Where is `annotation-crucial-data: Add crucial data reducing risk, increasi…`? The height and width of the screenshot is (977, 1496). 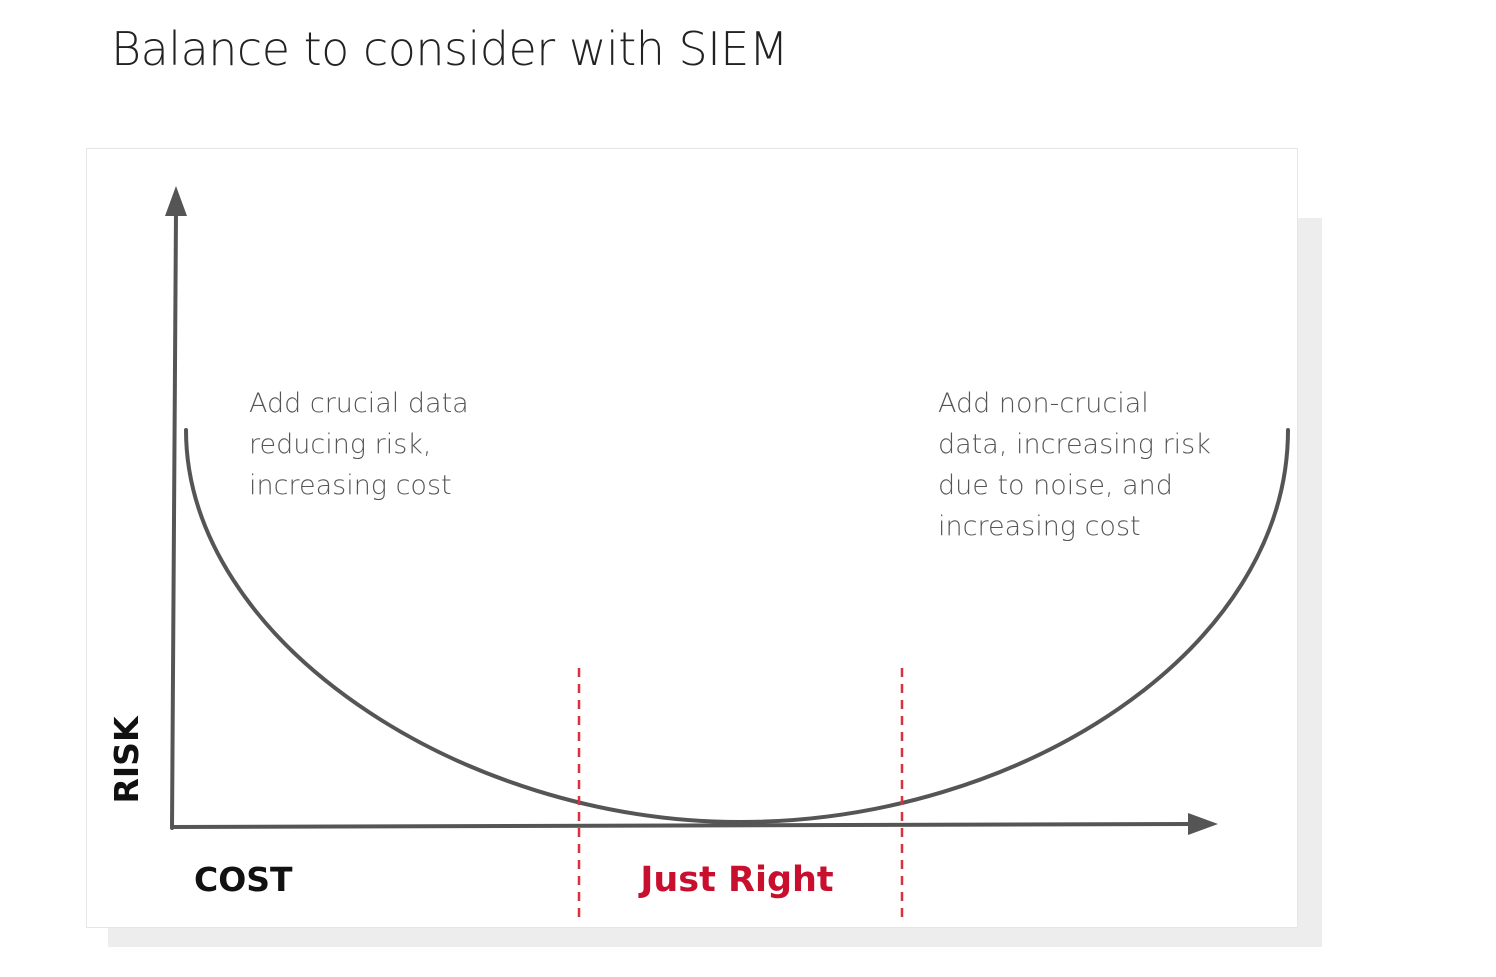 annotation-crucial-data: Add crucial data reducing risk, increasi… is located at coordinates (359, 444).